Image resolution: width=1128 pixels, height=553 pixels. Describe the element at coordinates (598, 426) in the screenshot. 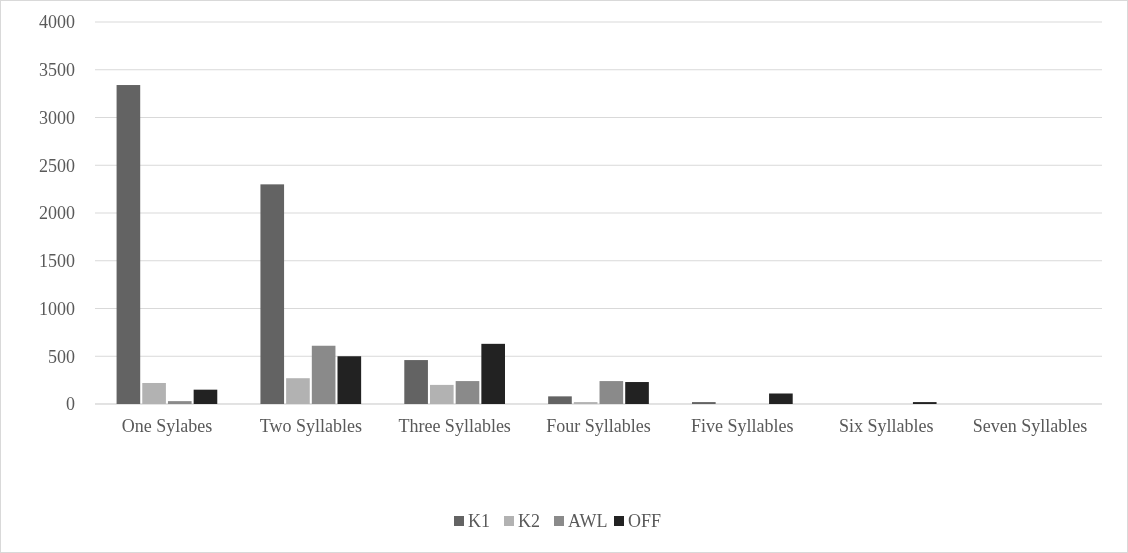

I see `x-tick-label: Four Syllables` at that location.